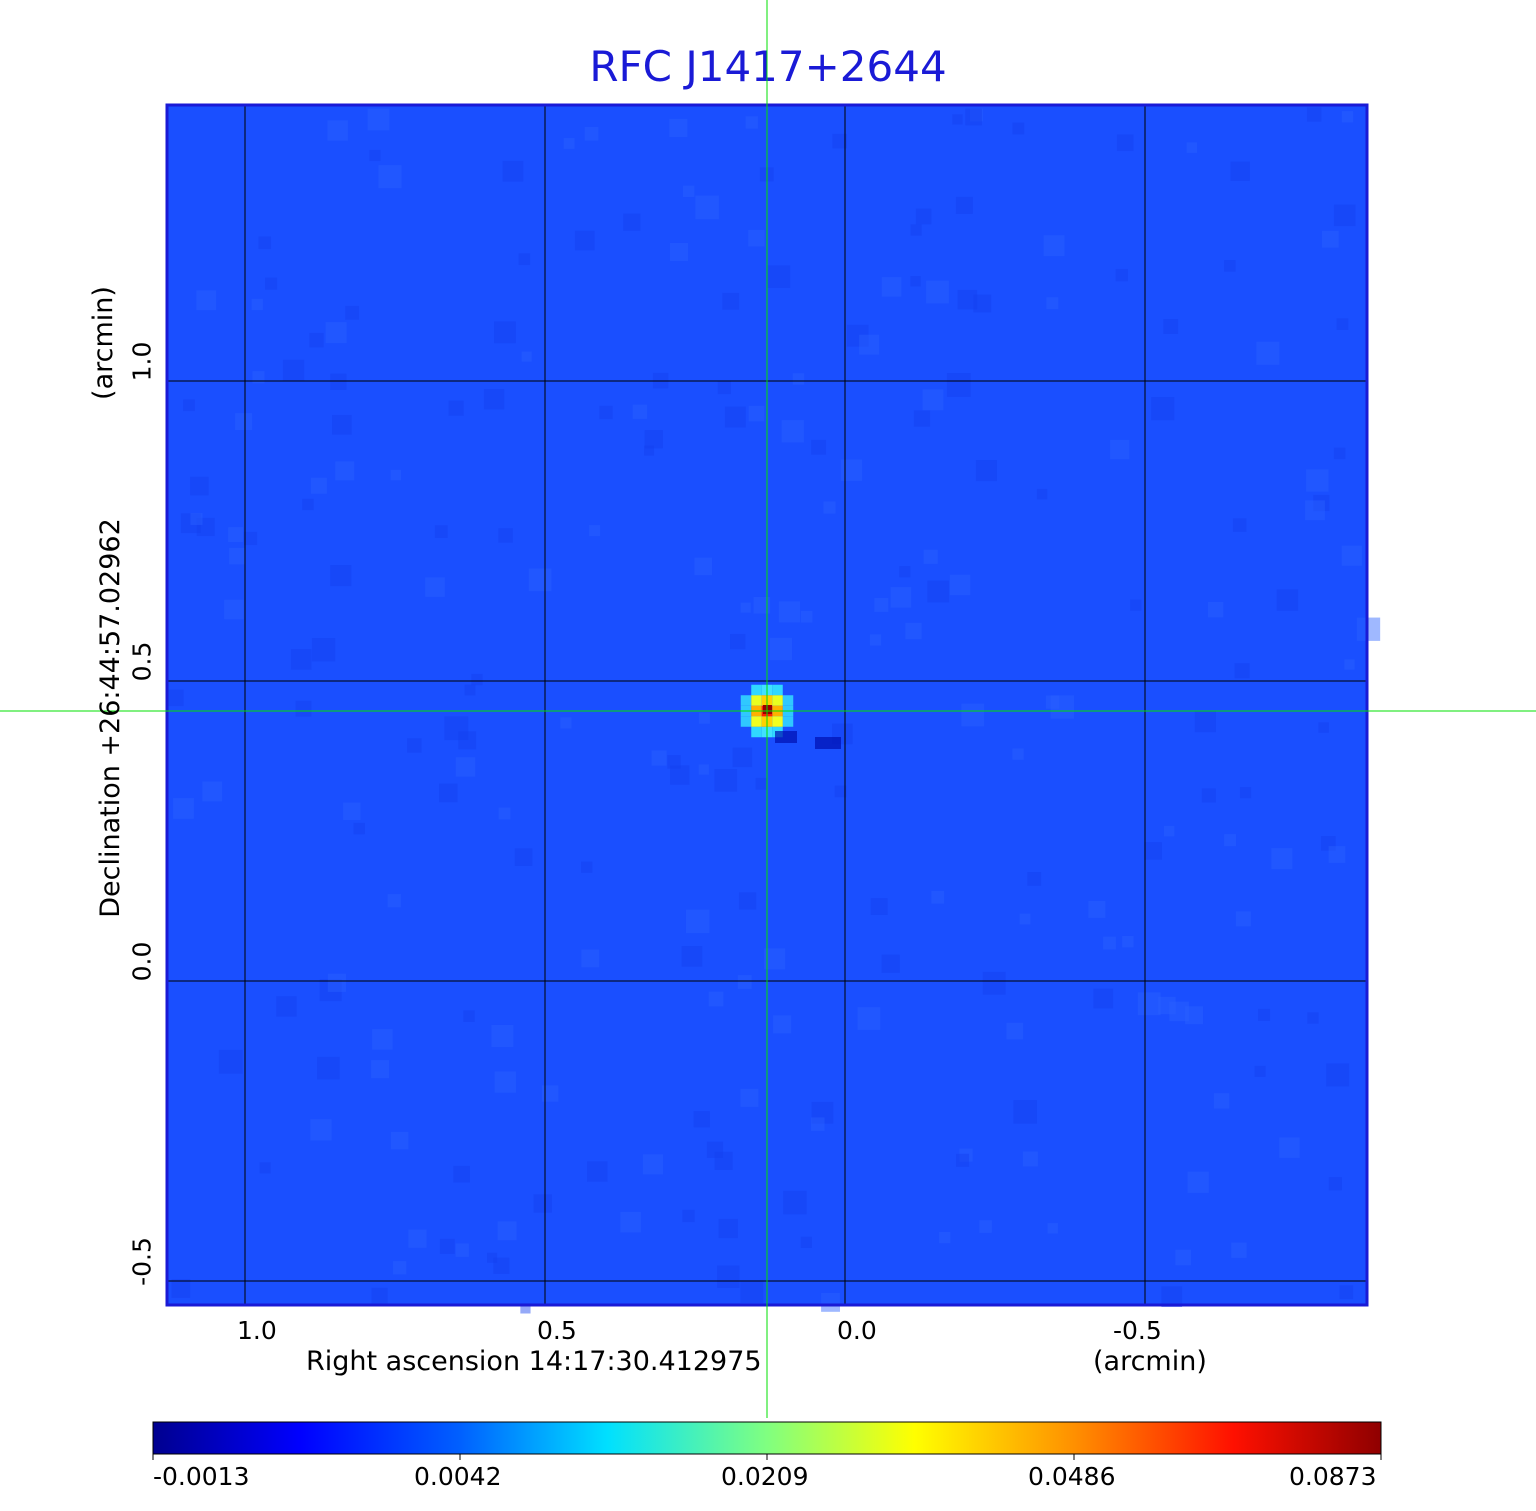  I want to click on x-tick-label: 0.0, so click(857, 1330).